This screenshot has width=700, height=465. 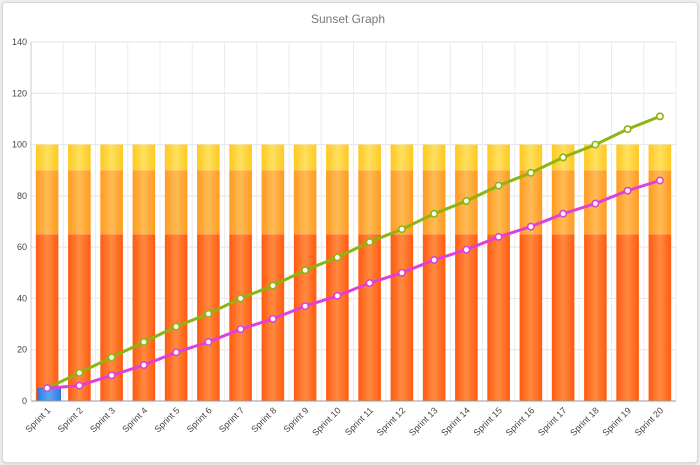 What do you see at coordinates (616, 421) in the screenshot?
I see `x-tick-label: Sprint 19` at bounding box center [616, 421].